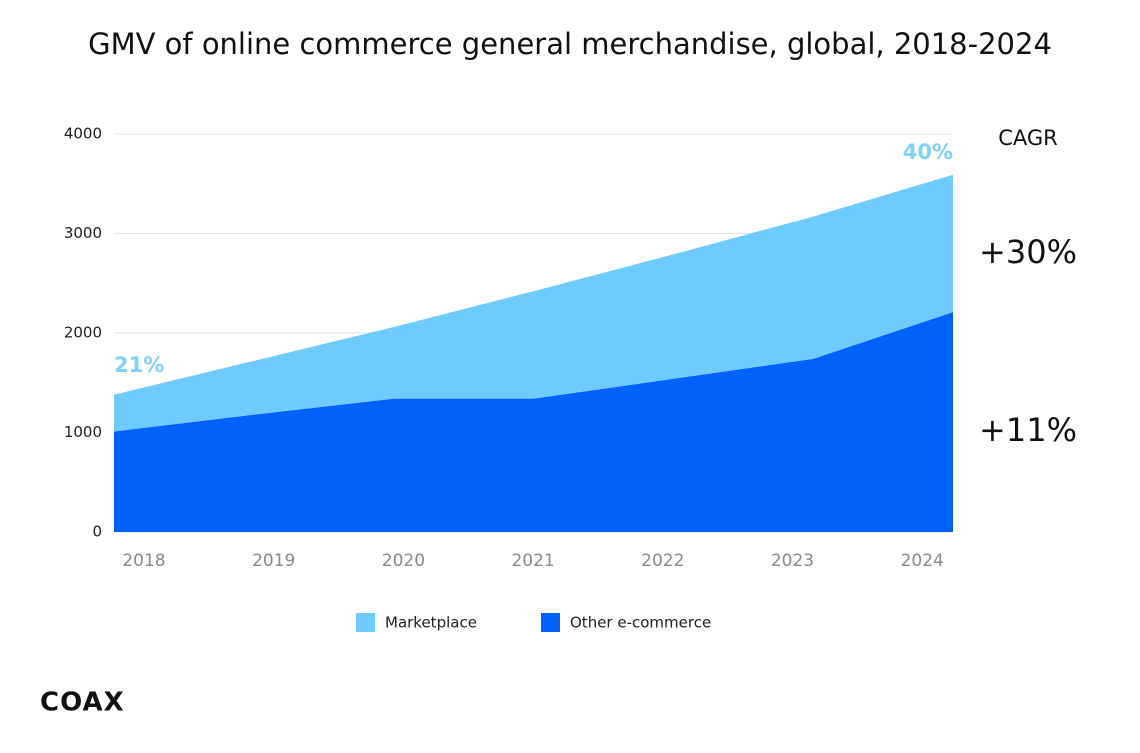 The width and height of the screenshot is (1140, 753). I want to click on x-tick-label: 2024, so click(922, 561).